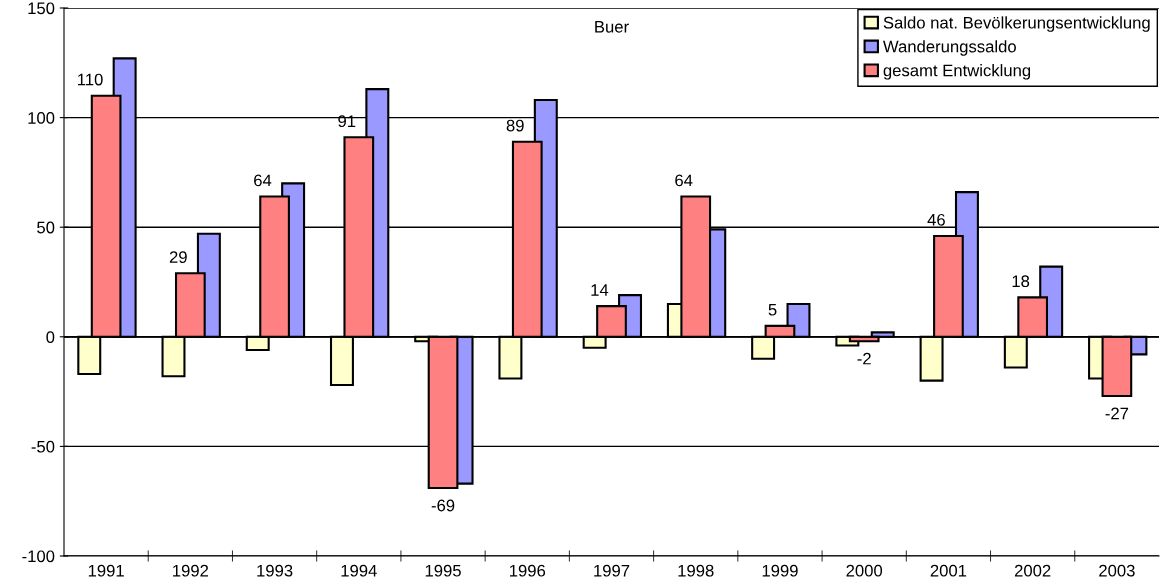  What do you see at coordinates (90, 79) in the screenshot?
I see `data-label: 110` at bounding box center [90, 79].